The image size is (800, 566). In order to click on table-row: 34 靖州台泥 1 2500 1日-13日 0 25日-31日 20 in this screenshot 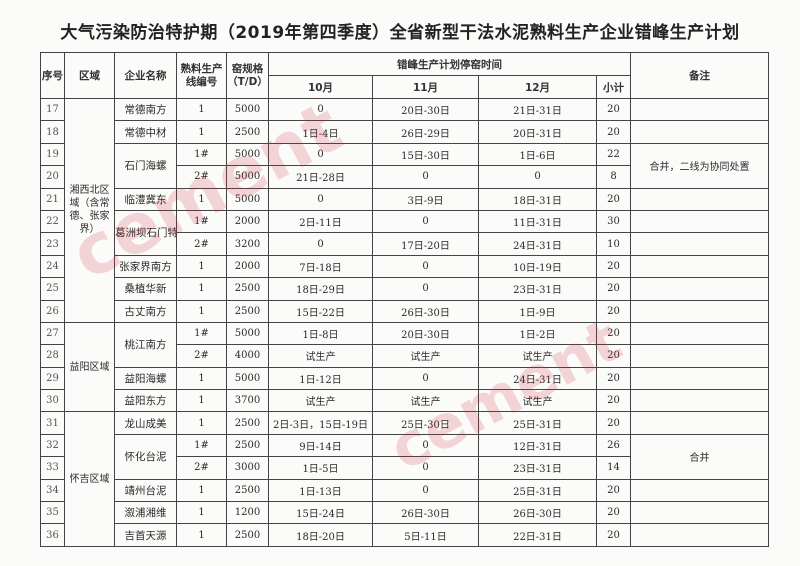, I will do `click(404, 490)`.